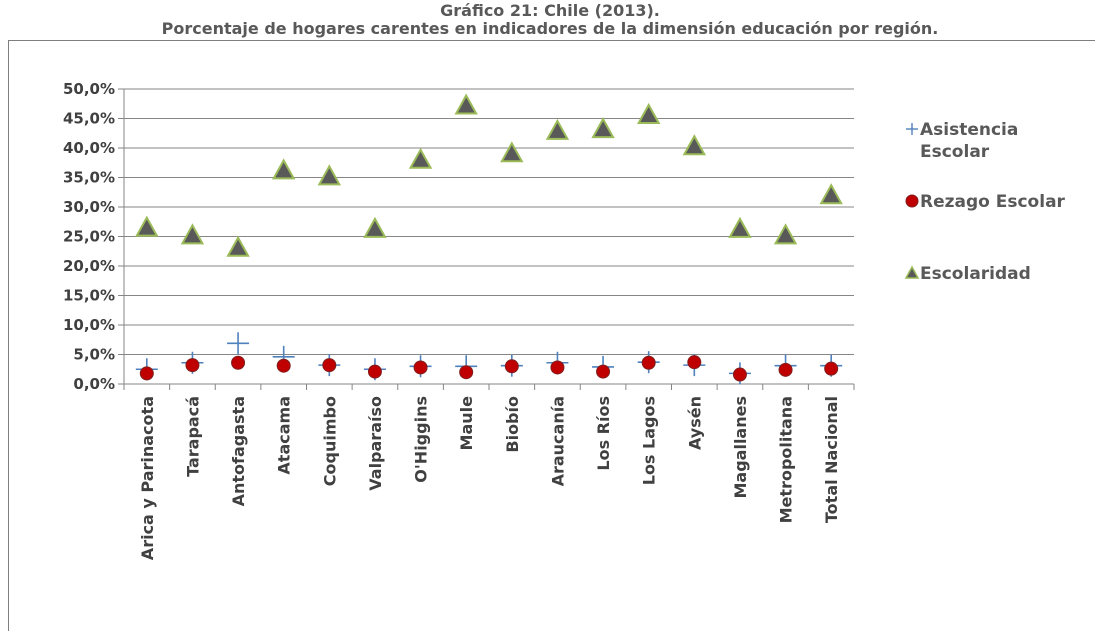 The image size is (1100, 631). I want to click on y-tick-label: 30,0%, so click(89, 207).